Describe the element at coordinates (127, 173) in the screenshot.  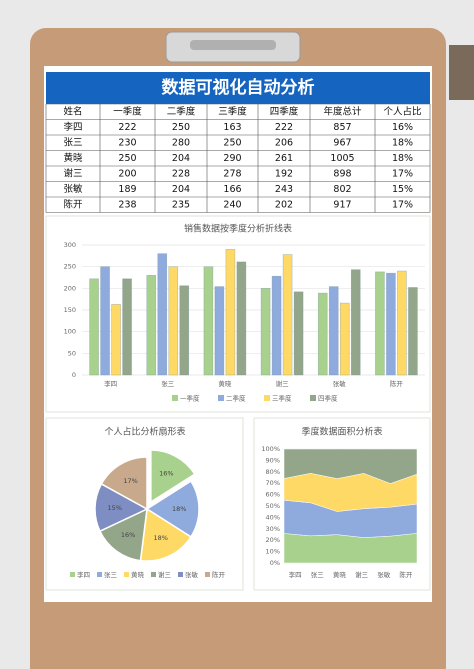
I see `table-cell: 200` at that location.